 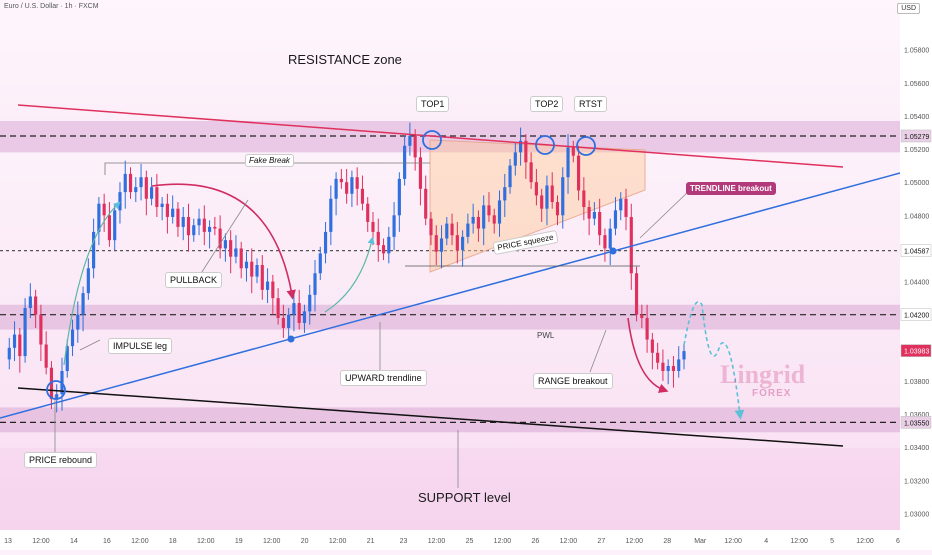 What do you see at coordinates (450, 317) in the screenshot?
I see `pwl-zone` at bounding box center [450, 317].